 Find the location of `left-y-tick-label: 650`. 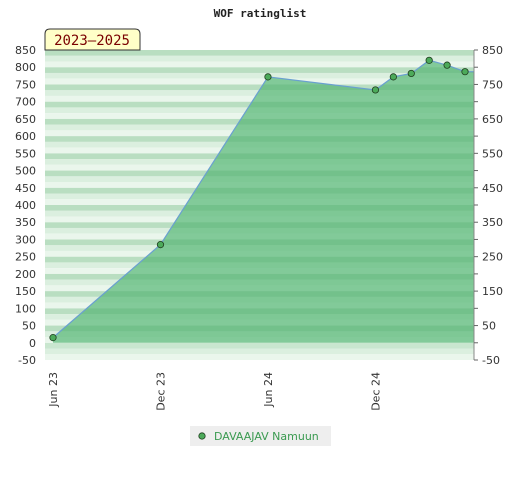

left-y-tick-label: 650 is located at coordinates (25, 119).